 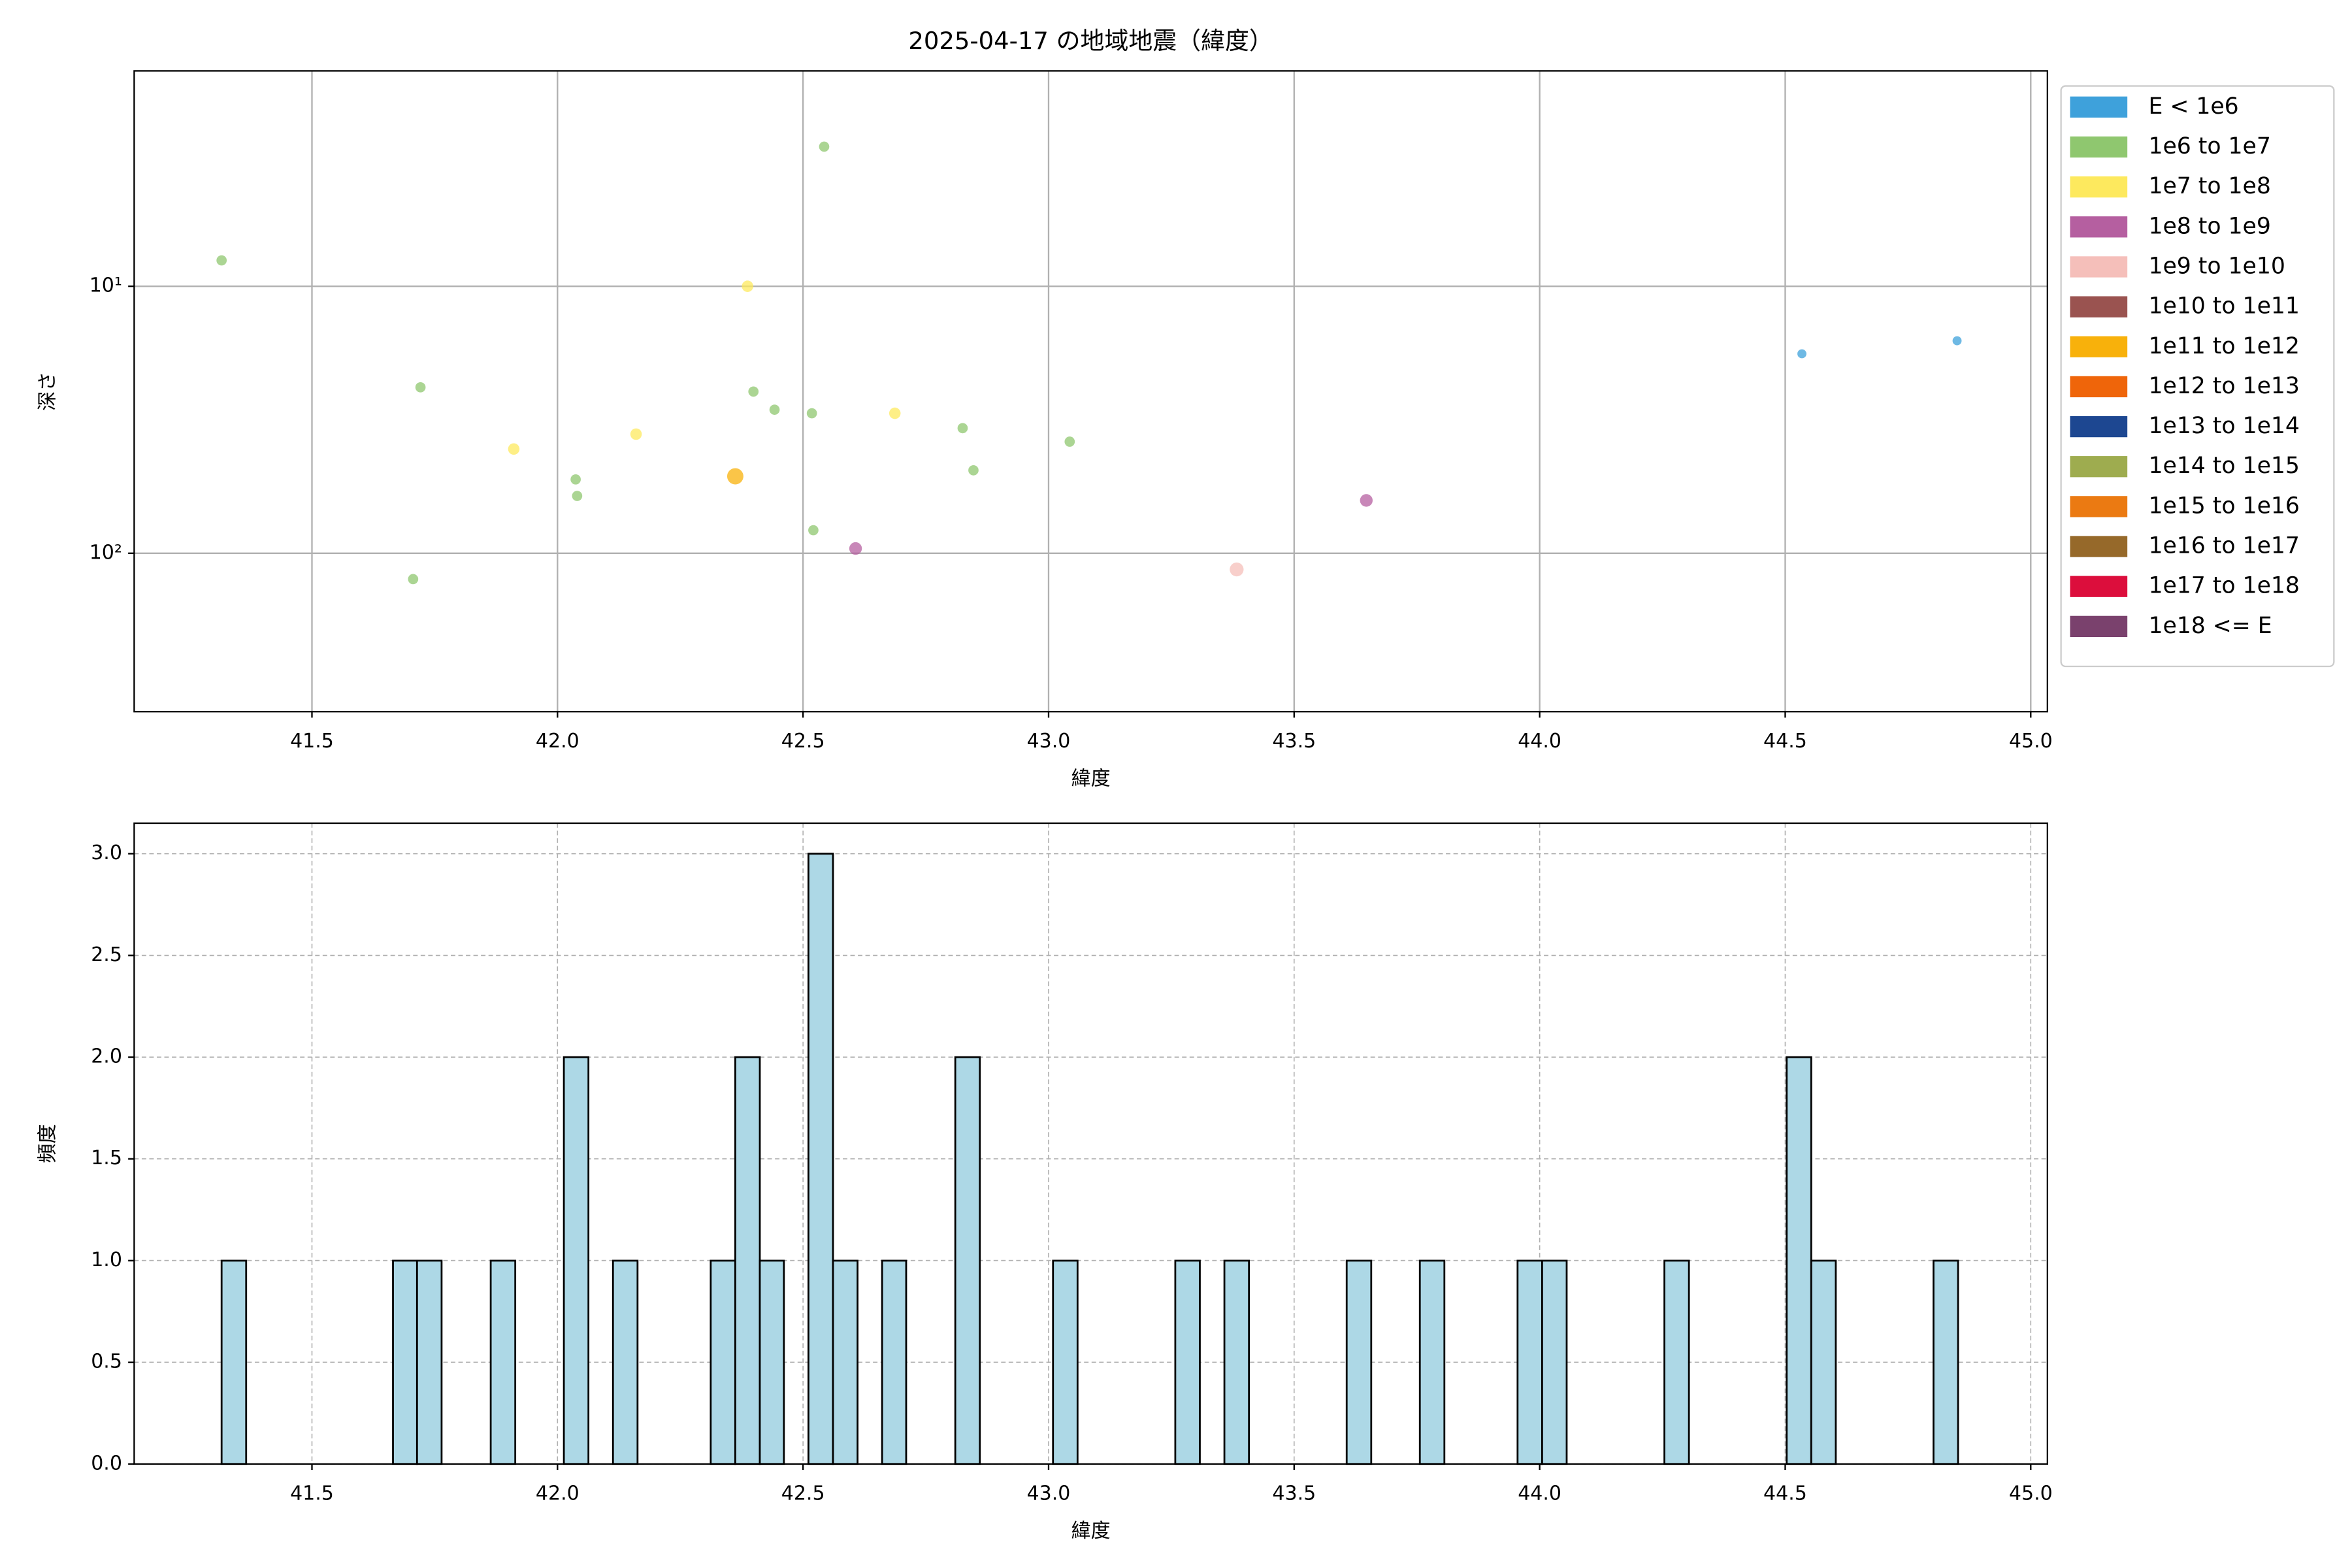 I want to click on x-tick-label: 41.5, so click(x=312, y=741).